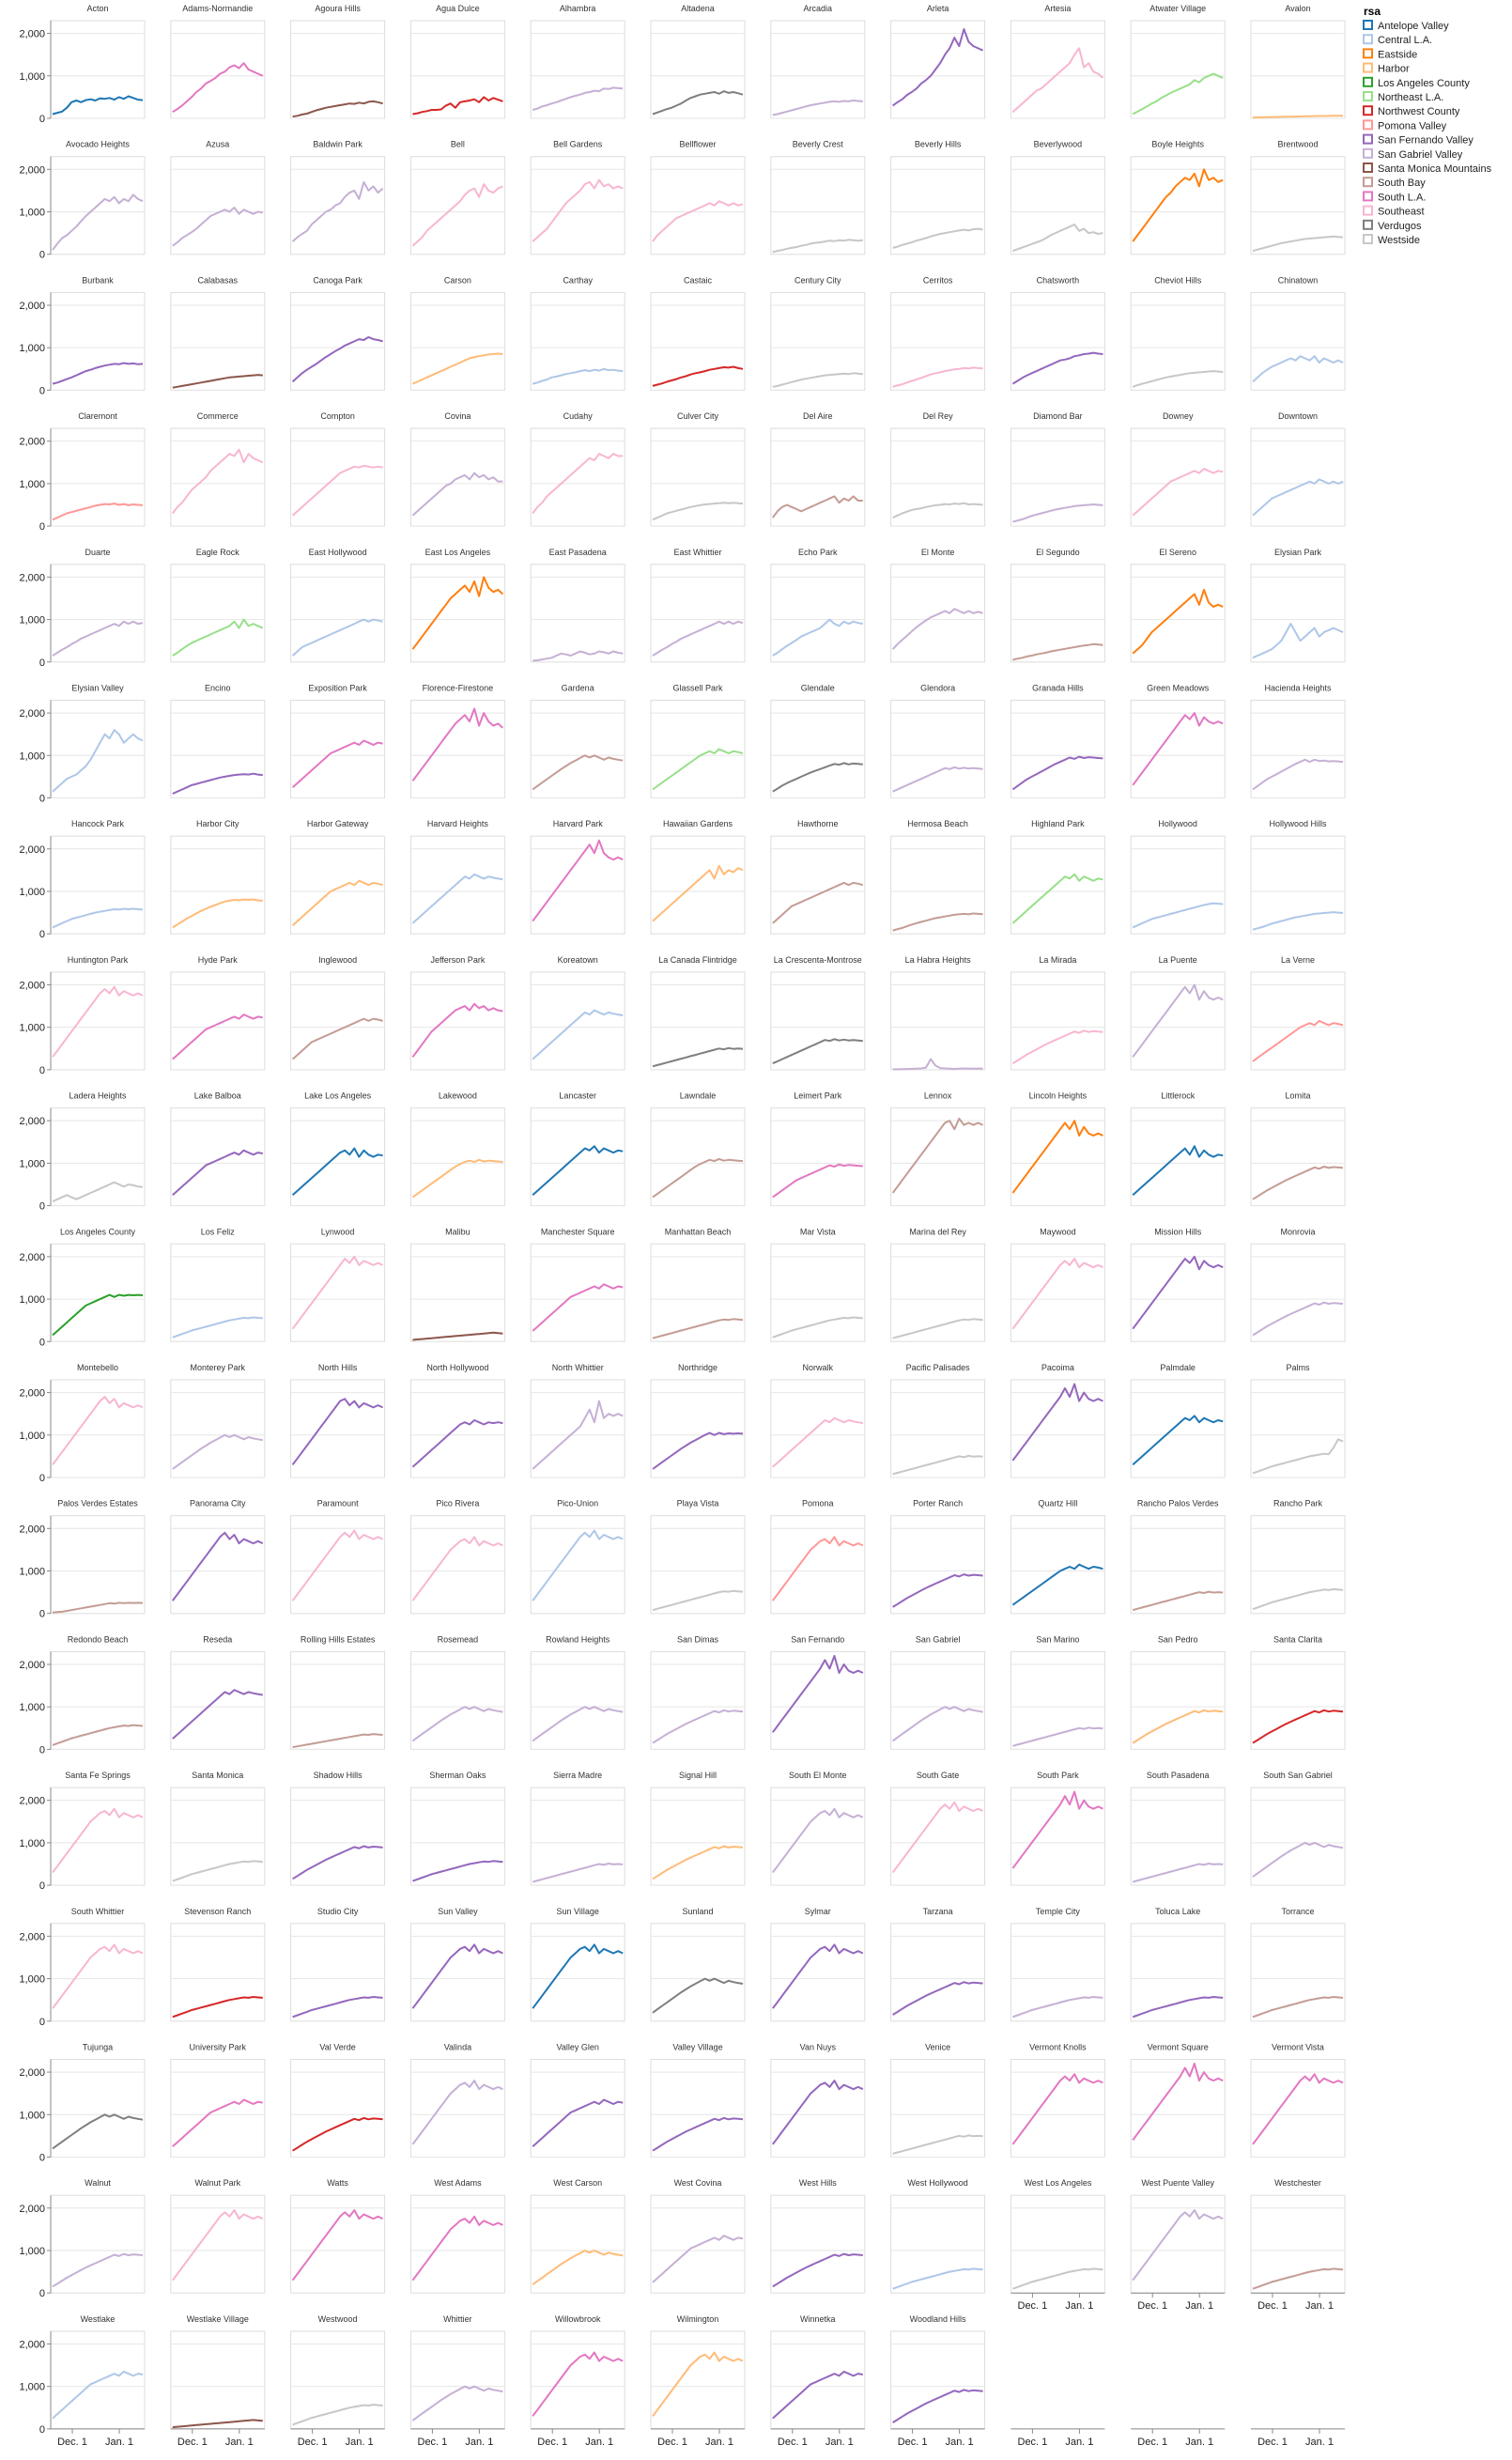 Image resolution: width=1512 pixels, height=2460 pixels. Describe the element at coordinates (1058, 1096) in the screenshot. I see `panel-title: Lincoln Heights` at that location.